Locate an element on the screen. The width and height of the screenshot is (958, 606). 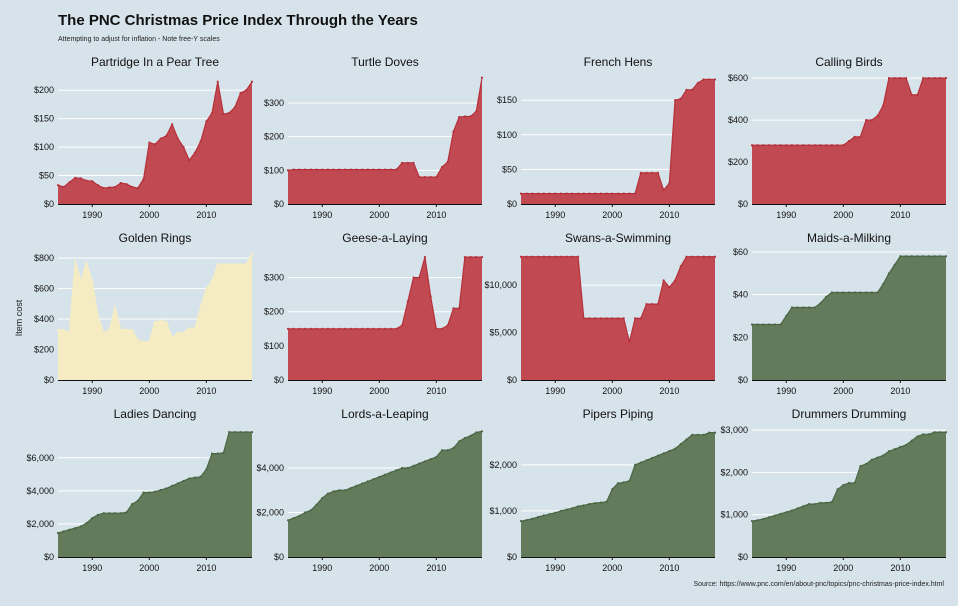
turtle-doves-y-tick-label: $0 is located at coordinates (279, 204).